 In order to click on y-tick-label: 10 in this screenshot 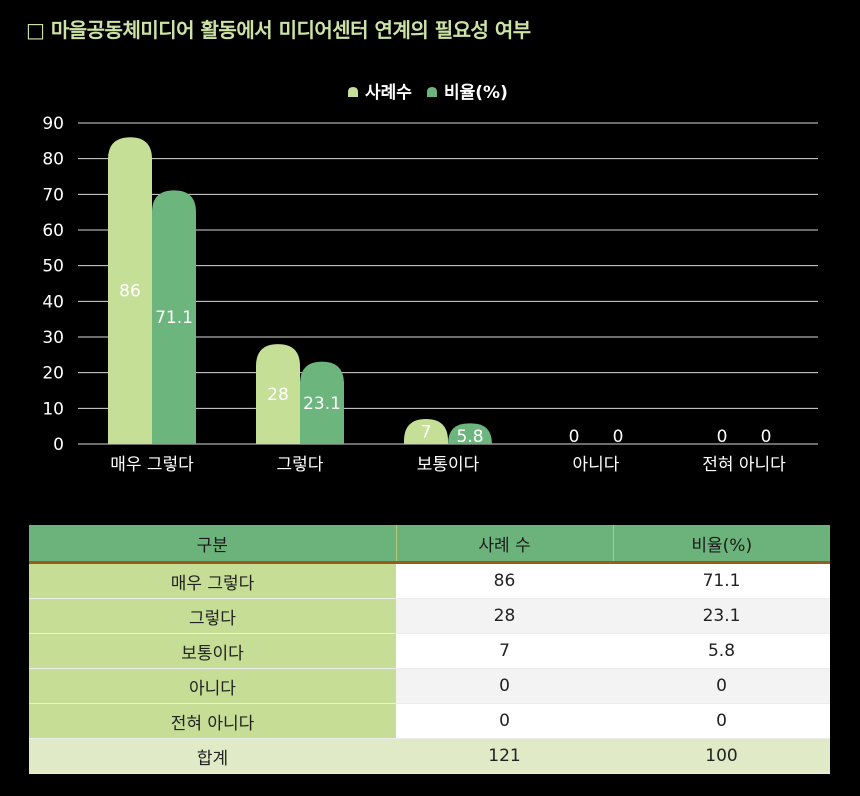, I will do `click(53, 409)`.